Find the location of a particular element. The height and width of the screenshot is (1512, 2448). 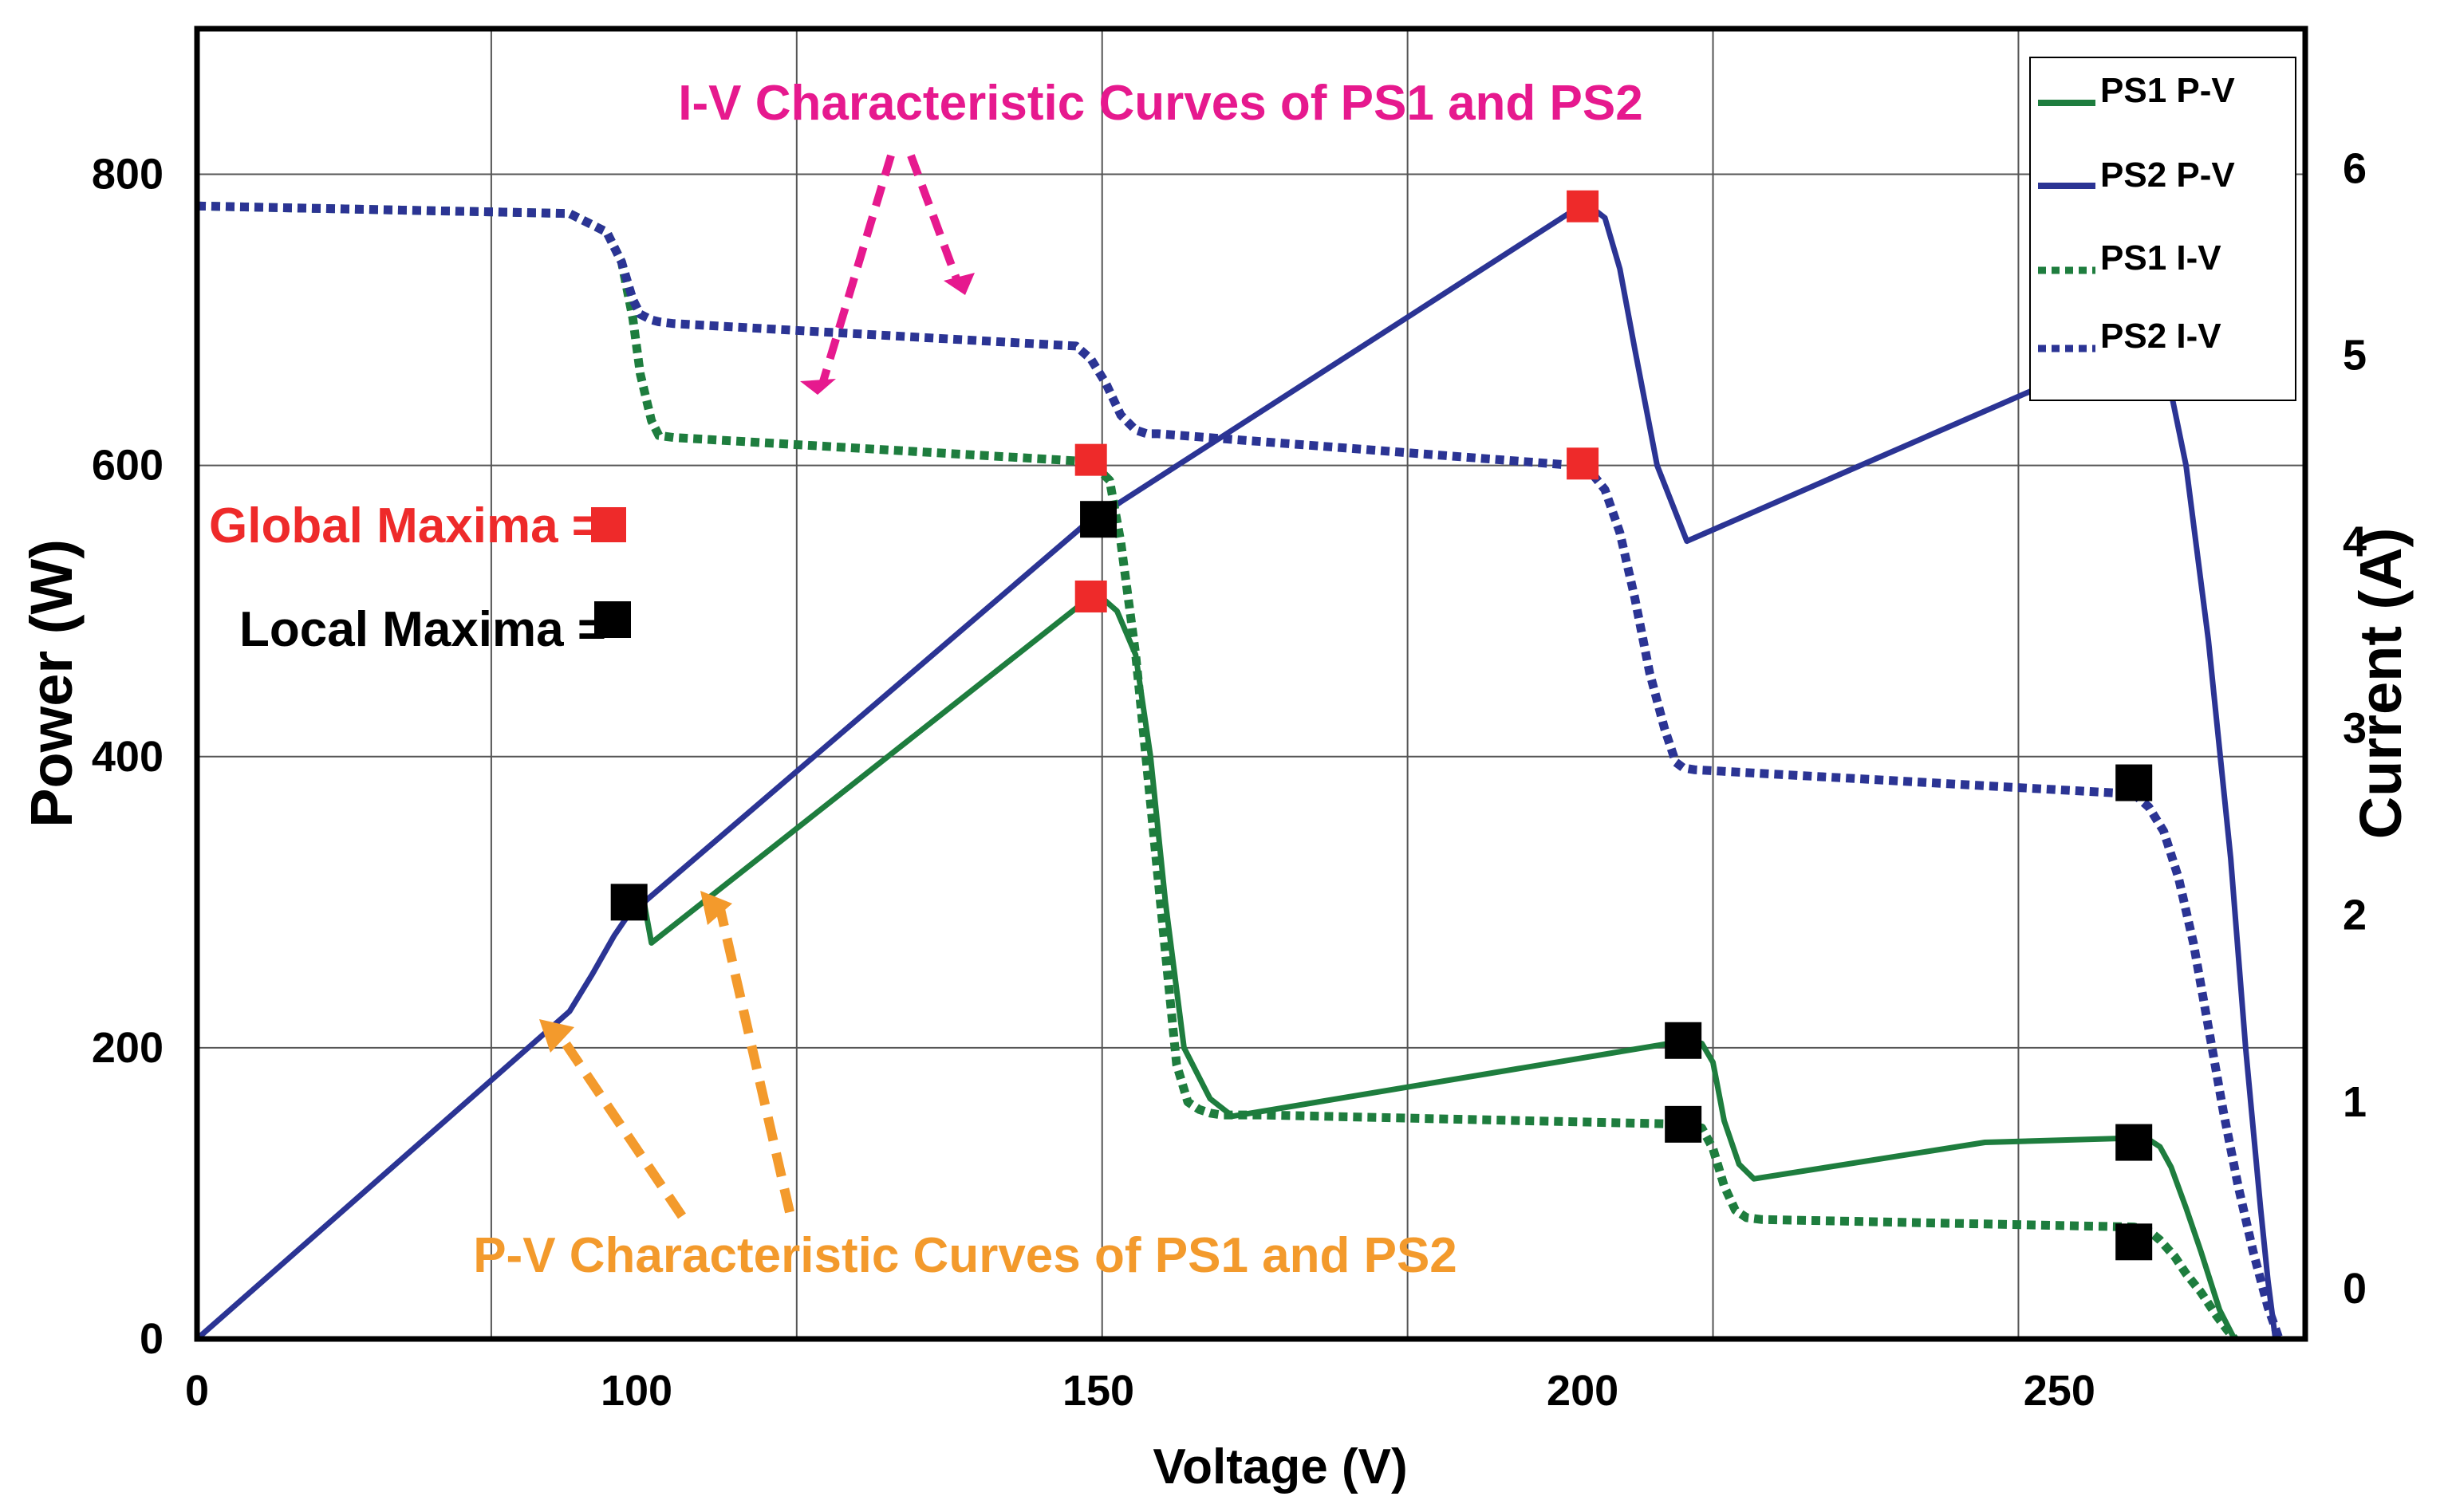

y-left-tick-label: 800 is located at coordinates (128, 175).